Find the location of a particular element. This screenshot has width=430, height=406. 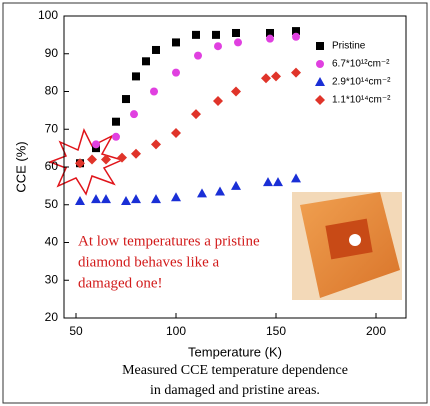

x-tick-label: 200 is located at coordinates (376, 331).